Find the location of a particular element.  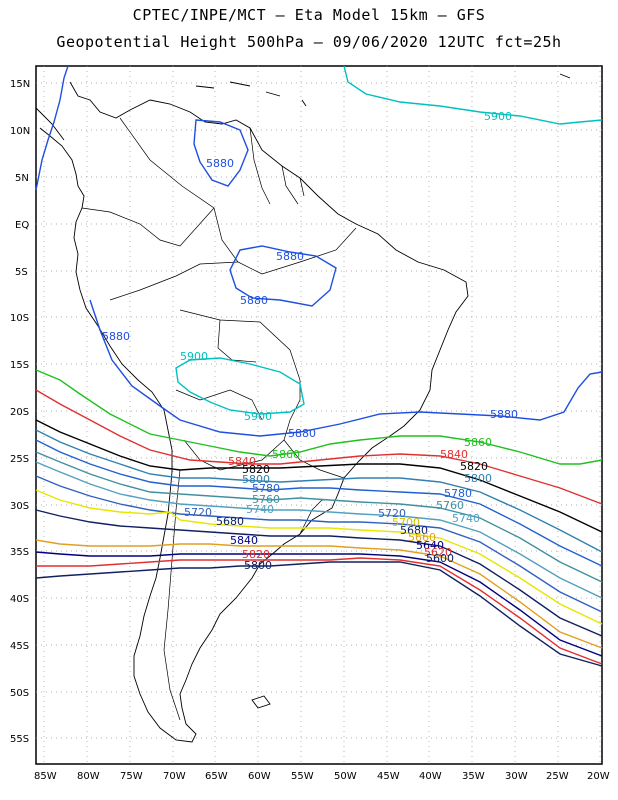

contour-5900-north is located at coordinates (473, 95).